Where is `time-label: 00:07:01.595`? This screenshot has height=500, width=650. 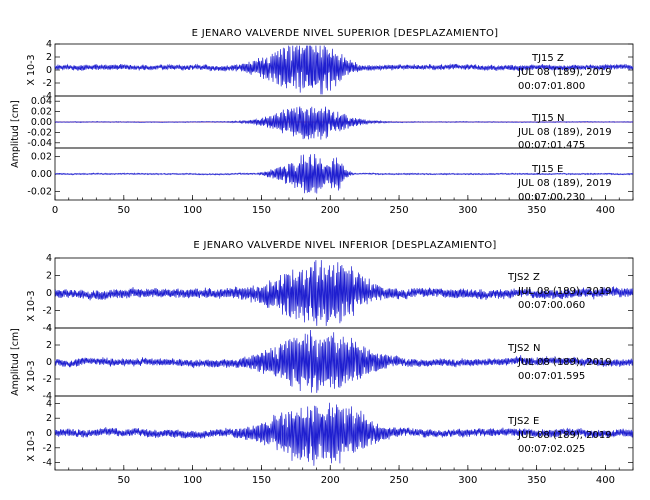 time-label: 00:07:01.595 is located at coordinates (551, 376).